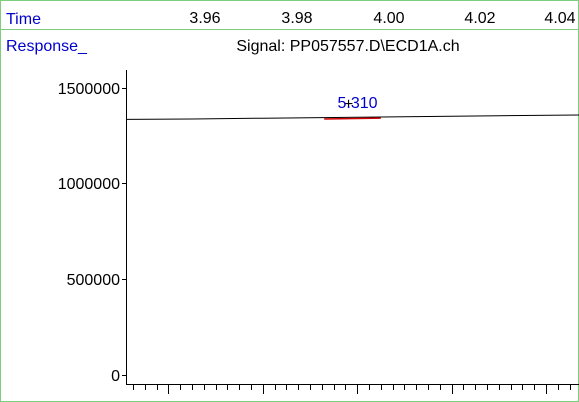 This screenshot has width=579, height=402. What do you see at coordinates (23, 19) in the screenshot?
I see `x-axis-label: Time` at bounding box center [23, 19].